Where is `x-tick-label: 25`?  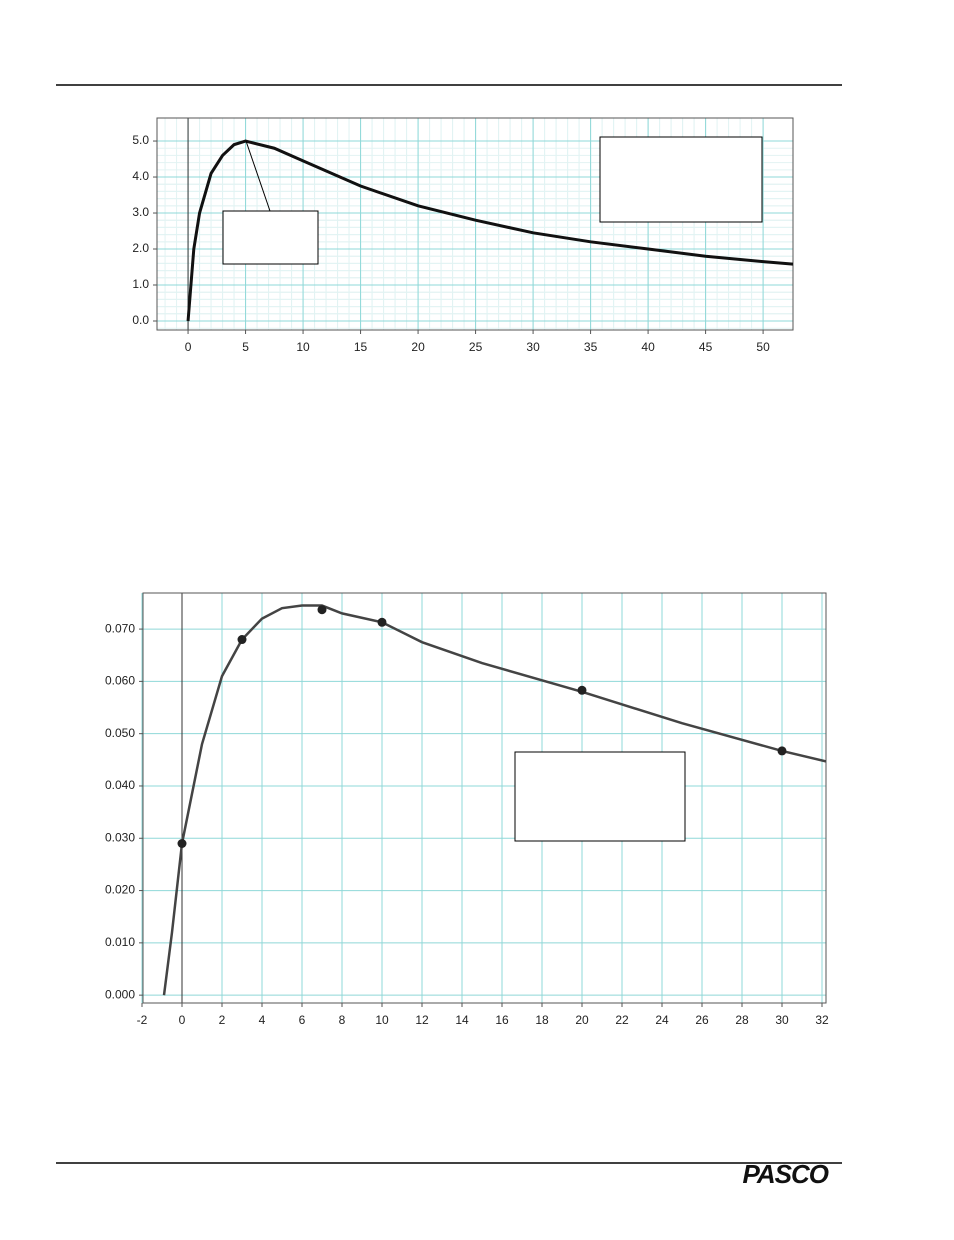 x-tick-label: 25 is located at coordinates (476, 347).